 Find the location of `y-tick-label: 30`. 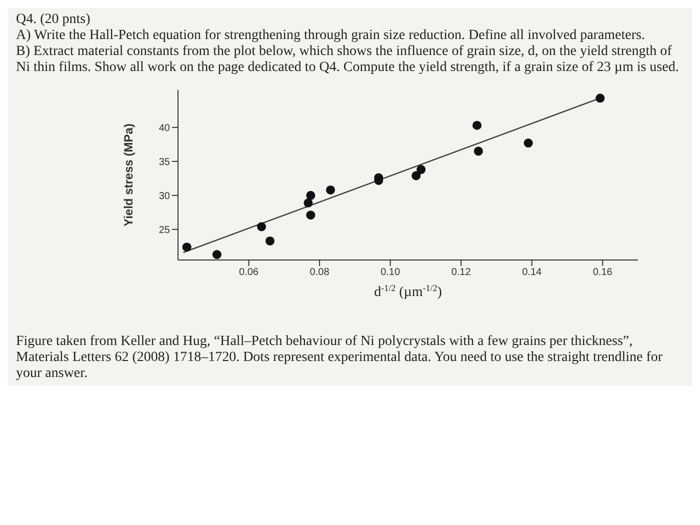

y-tick-label: 30 is located at coordinates (164, 196).